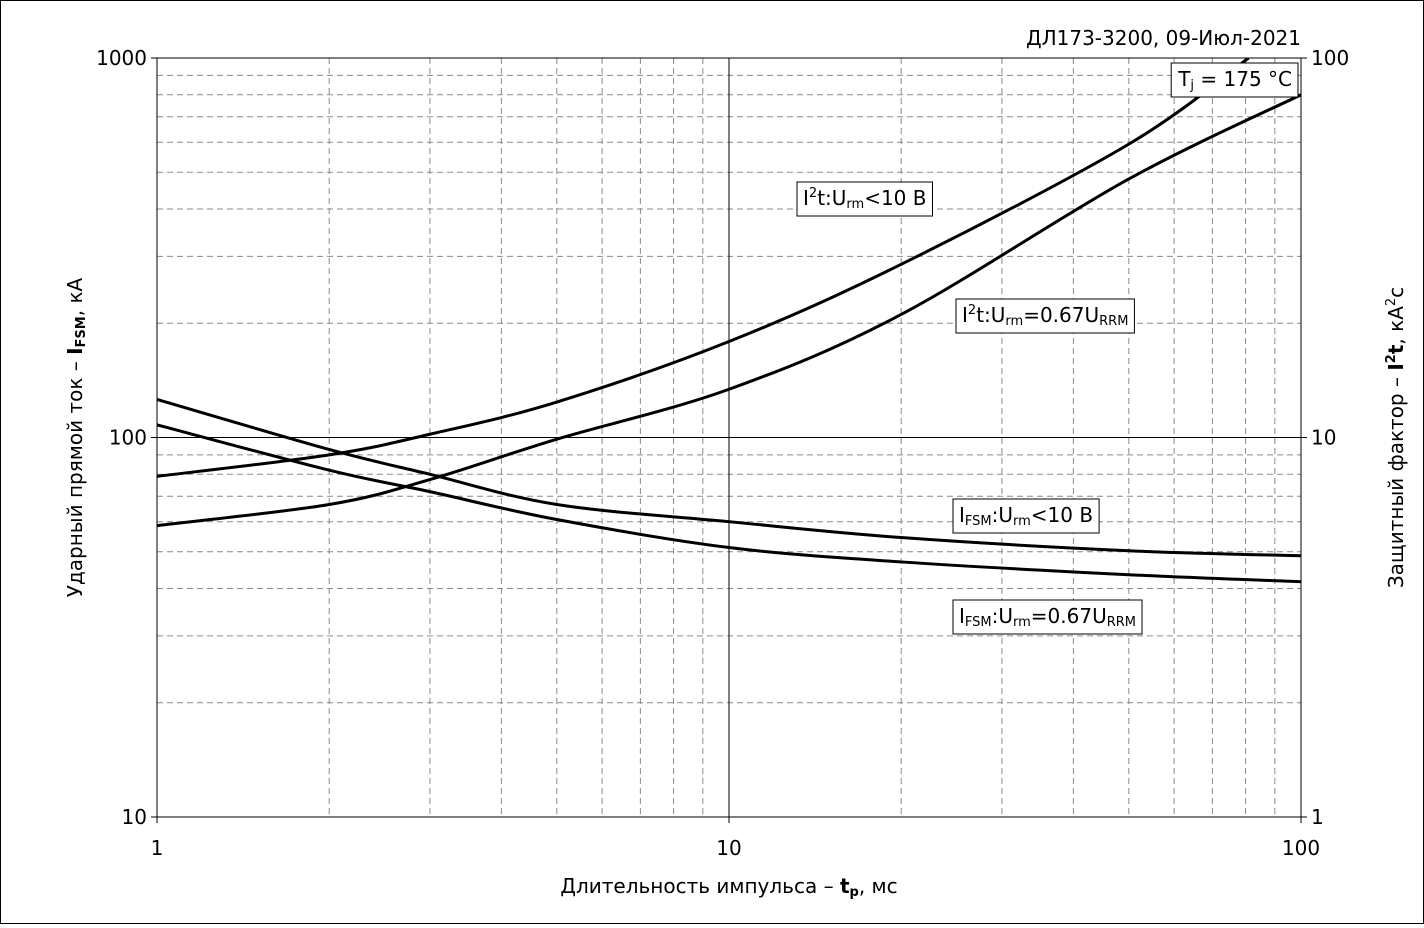 This screenshot has height=928, width=1424. Describe the element at coordinates (1301, 848) in the screenshot. I see `x-tick-label: 100` at that location.